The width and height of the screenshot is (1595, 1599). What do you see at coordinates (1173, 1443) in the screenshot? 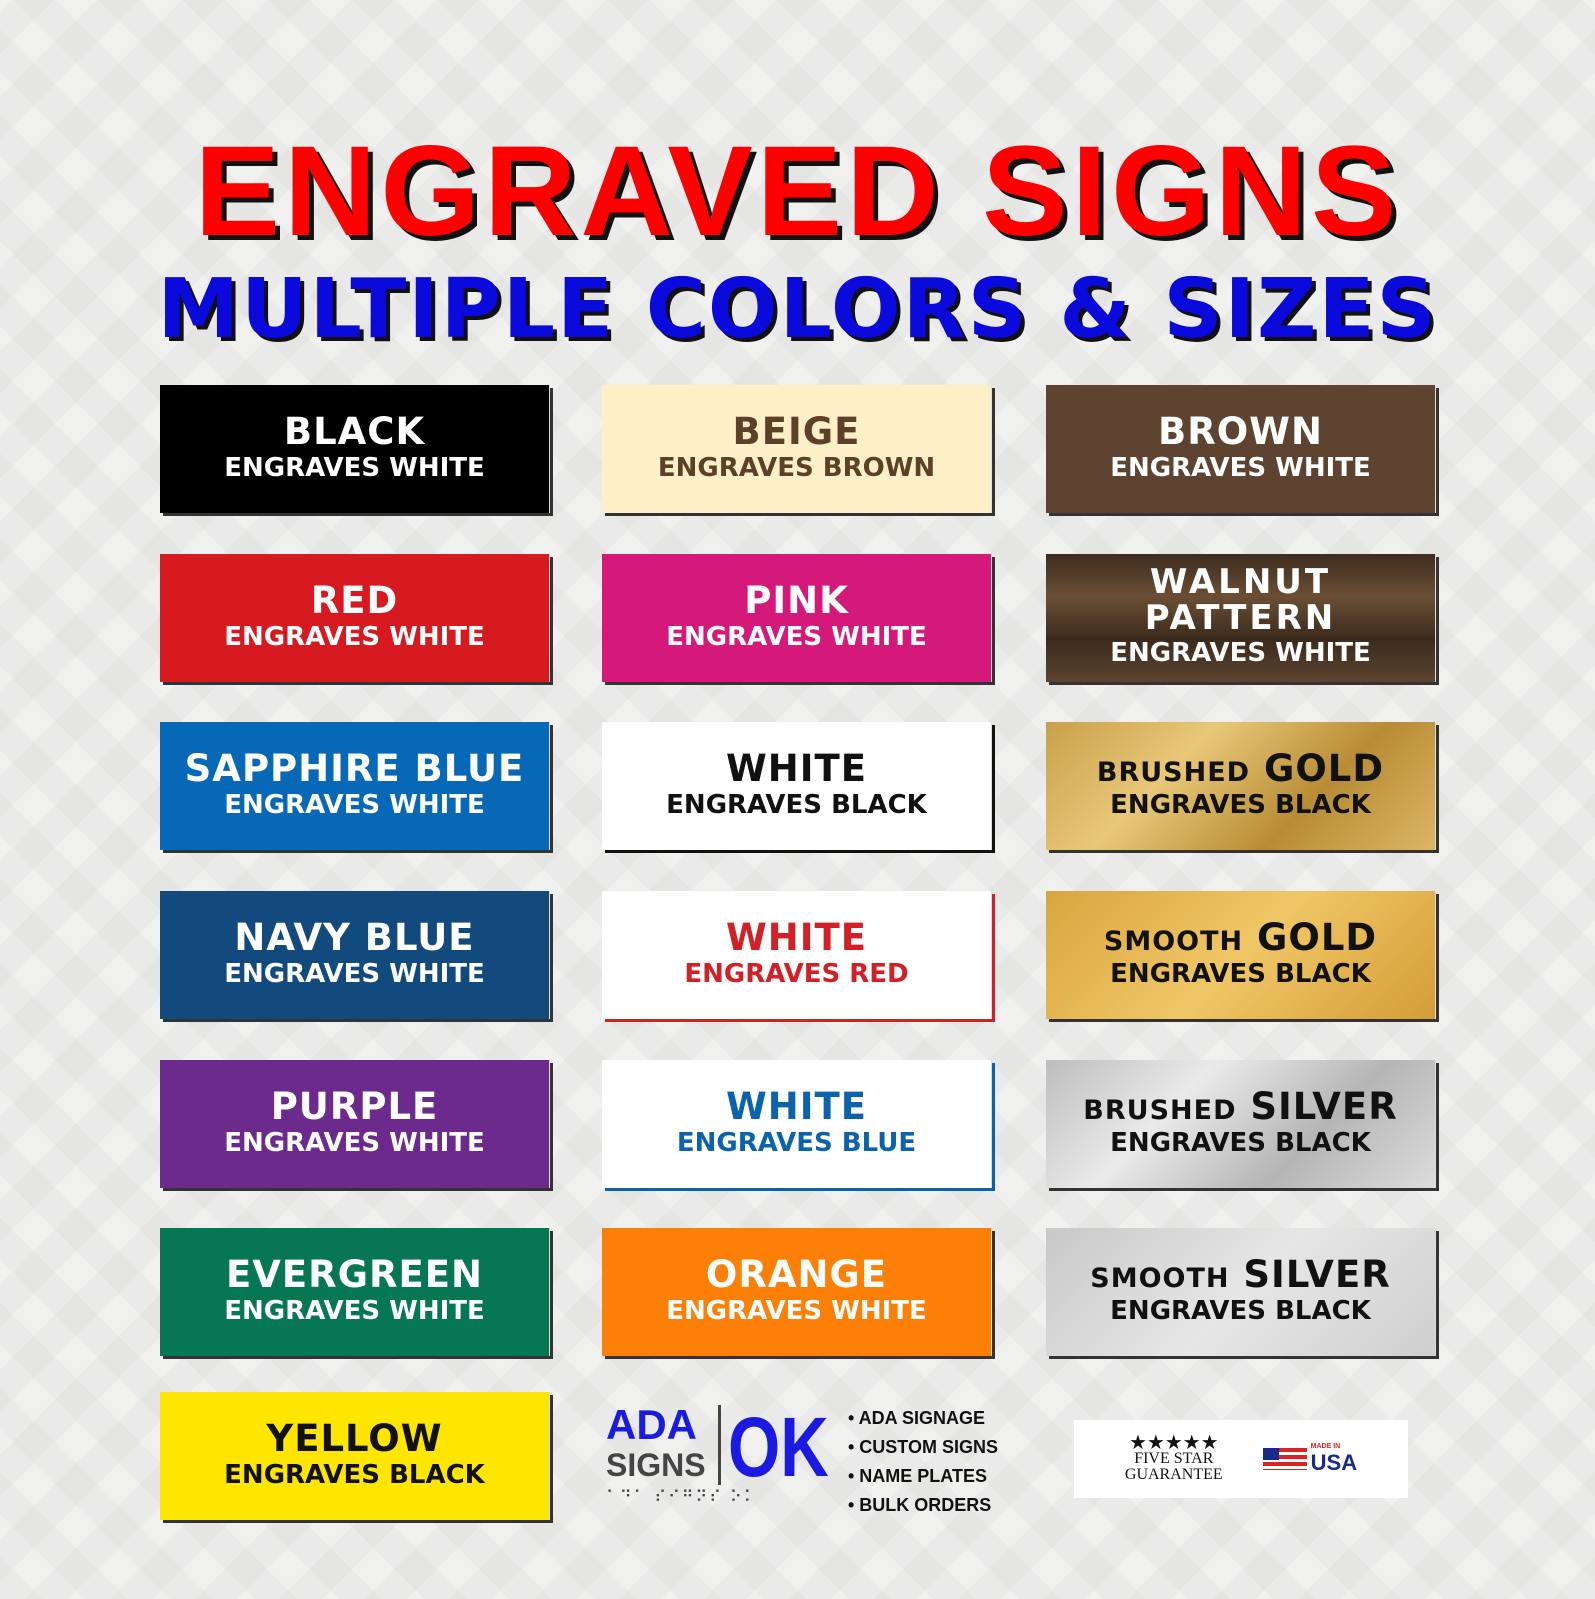
I see `stars-icon: ★★★★★` at bounding box center [1173, 1443].